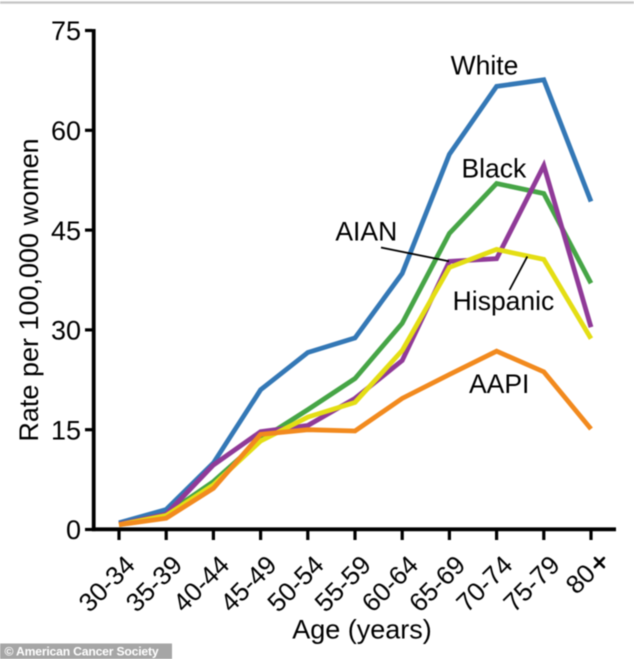 The width and height of the screenshot is (634, 659). I want to click on svg-text: AAPI, so click(499, 384).